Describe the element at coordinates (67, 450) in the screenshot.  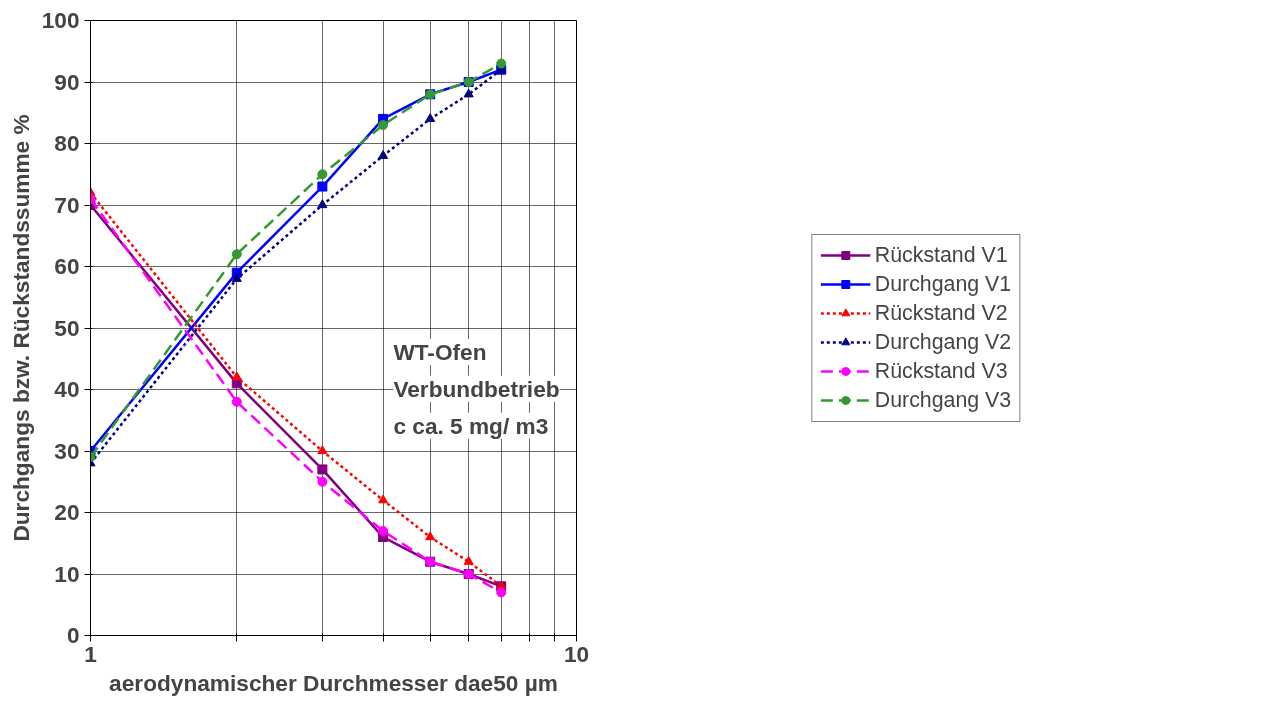
I see `y-tick-label: 30` at that location.